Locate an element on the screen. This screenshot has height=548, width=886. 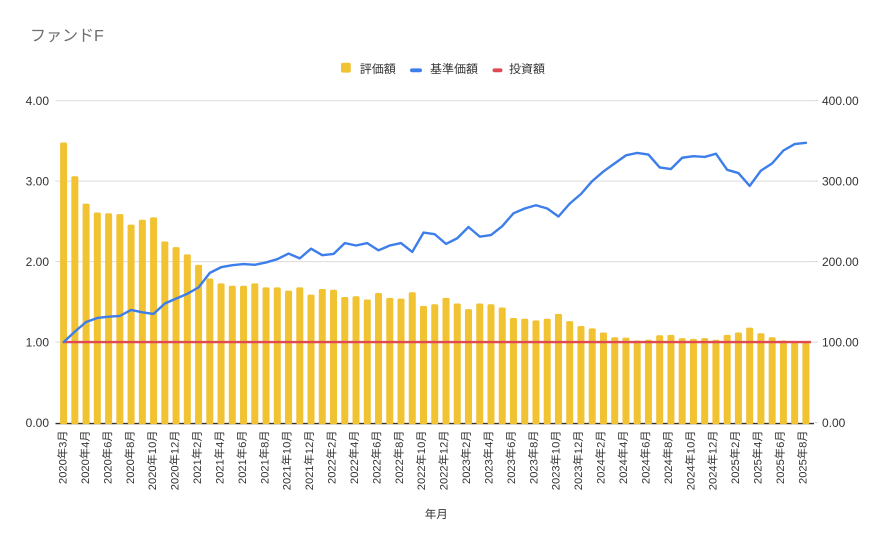
svg-text: 1.00 is located at coordinates (38, 342).